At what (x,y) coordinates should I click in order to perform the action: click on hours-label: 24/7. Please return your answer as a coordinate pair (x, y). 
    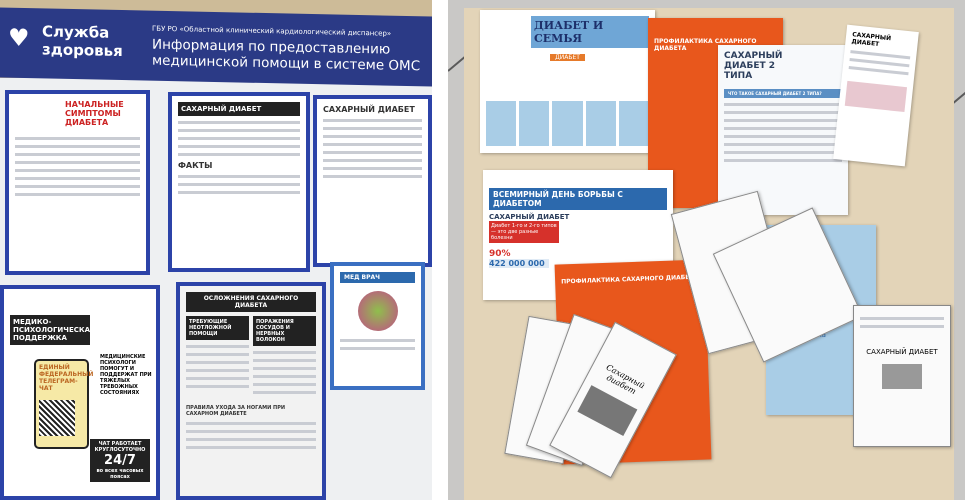
    Looking at the image, I should click on (120, 460).